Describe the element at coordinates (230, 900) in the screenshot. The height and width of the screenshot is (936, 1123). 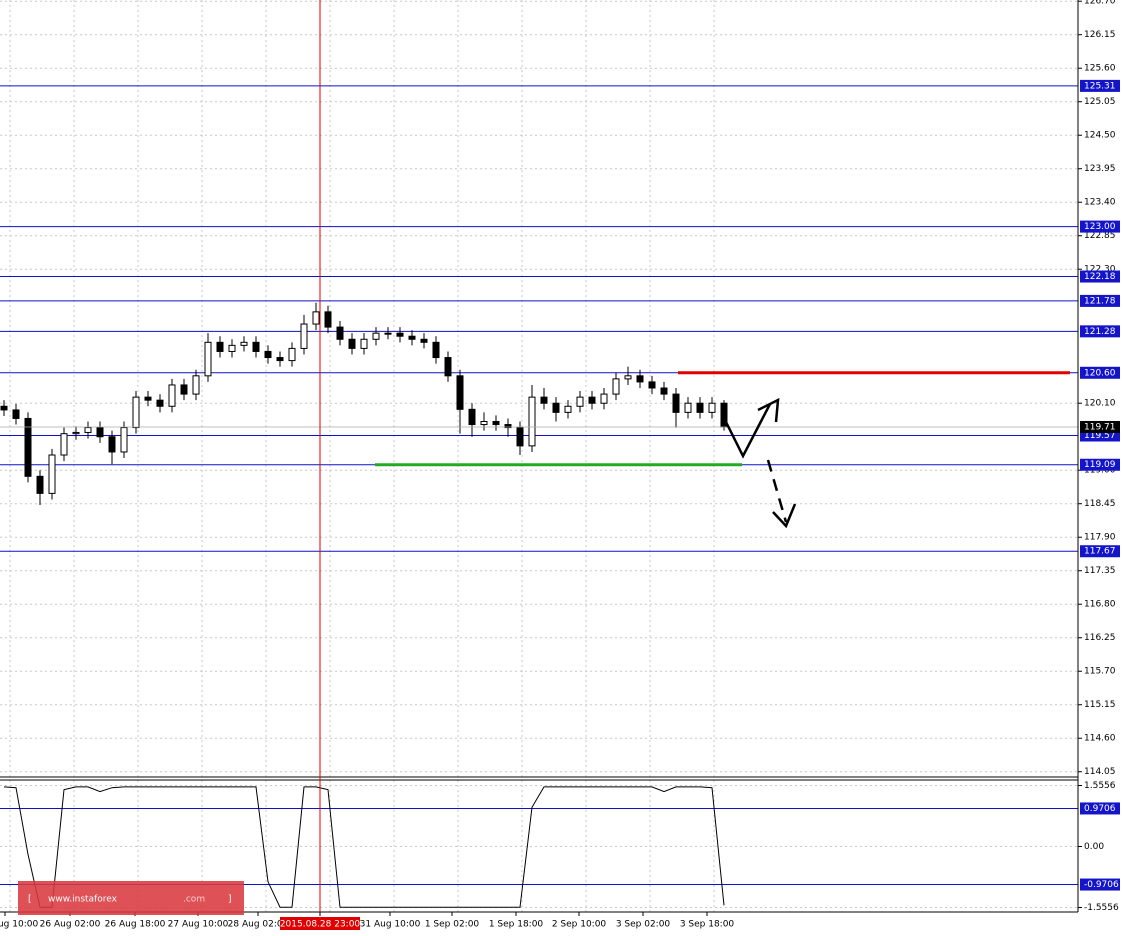
I see `watermark-text: ]` at that location.